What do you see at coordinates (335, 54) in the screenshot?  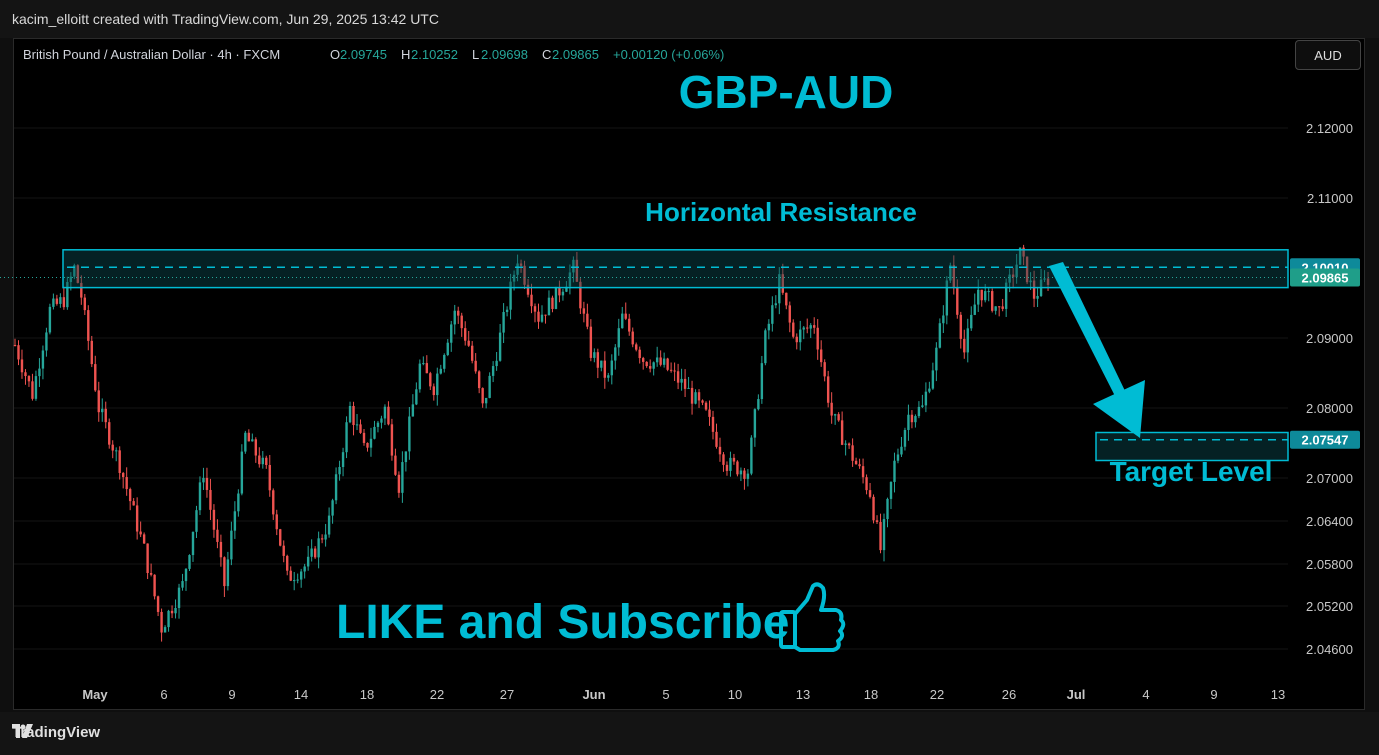 I see `open-label: O` at bounding box center [335, 54].